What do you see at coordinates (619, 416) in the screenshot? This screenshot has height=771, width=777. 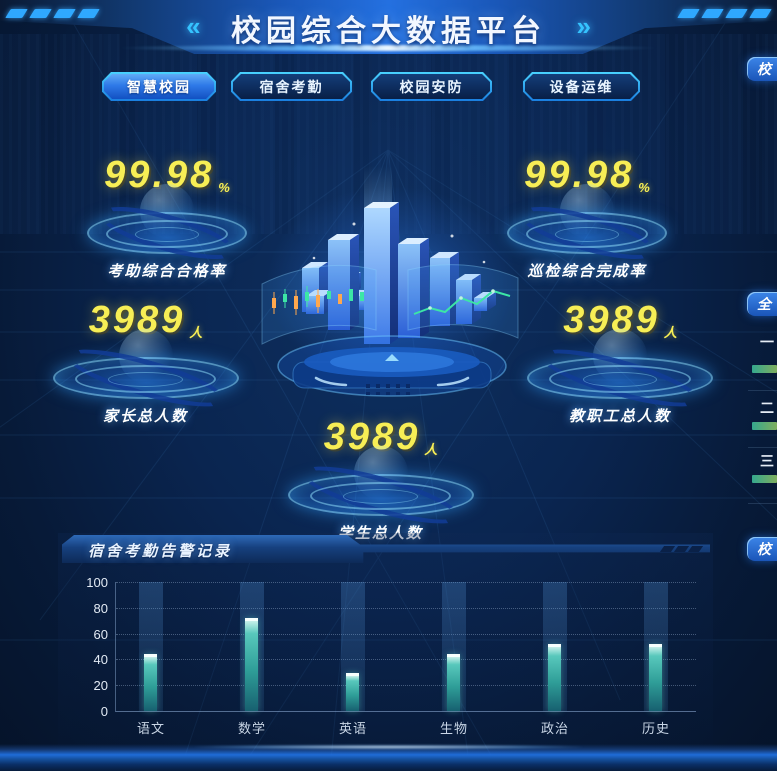 I see `stat-label: 教职工总人数` at bounding box center [619, 416].